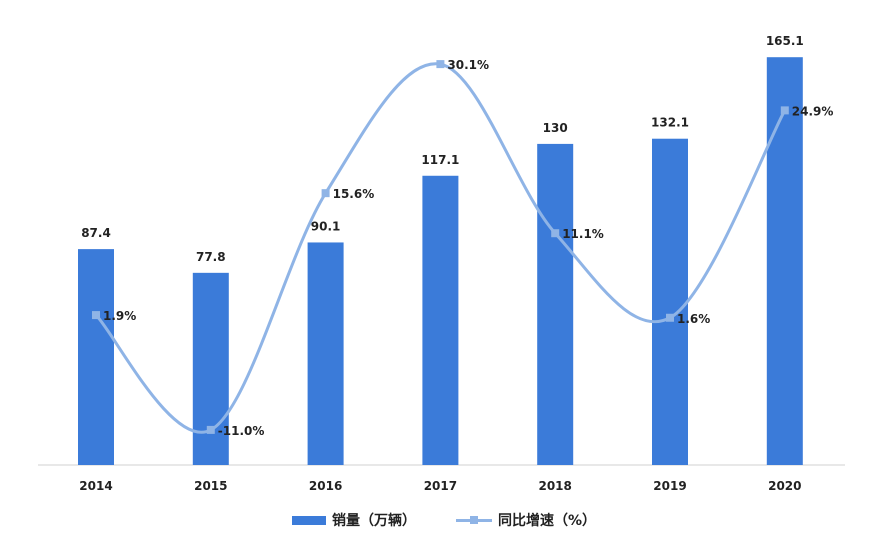 The width and height of the screenshot is (888, 549). I want to click on growth-label-2020: 24.9%, so click(813, 111).